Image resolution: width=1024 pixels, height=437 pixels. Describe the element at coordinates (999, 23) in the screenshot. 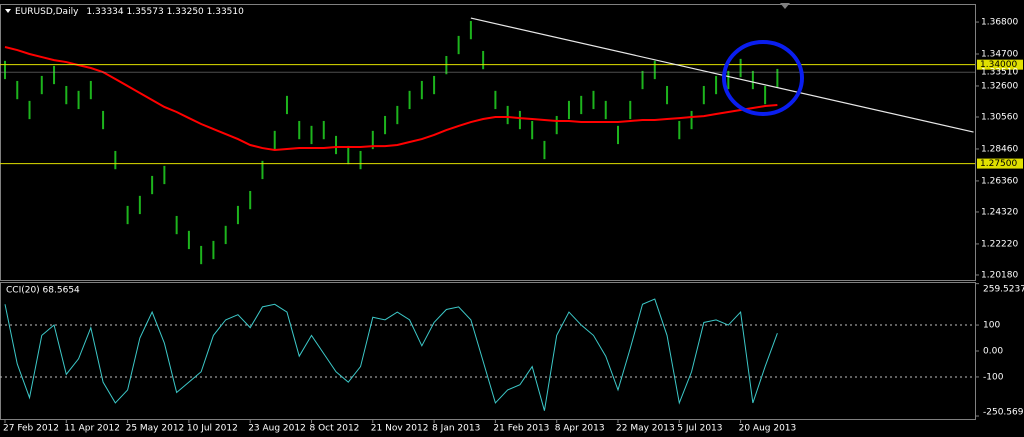

I see `y-tick-label: 1.36800` at that location.